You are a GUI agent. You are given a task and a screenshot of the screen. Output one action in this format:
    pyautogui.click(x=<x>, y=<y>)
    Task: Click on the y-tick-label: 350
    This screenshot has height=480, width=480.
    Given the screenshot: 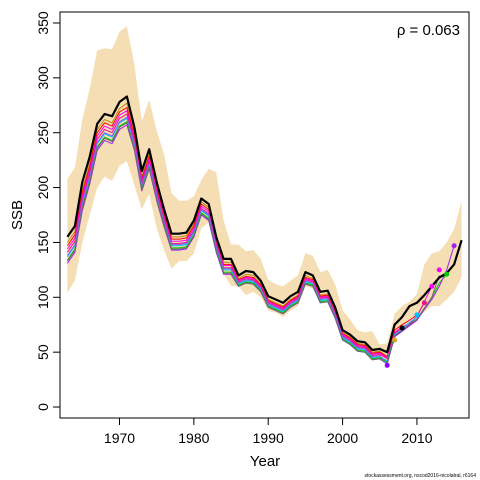 What is the action you would take?
    pyautogui.click(x=43, y=23)
    